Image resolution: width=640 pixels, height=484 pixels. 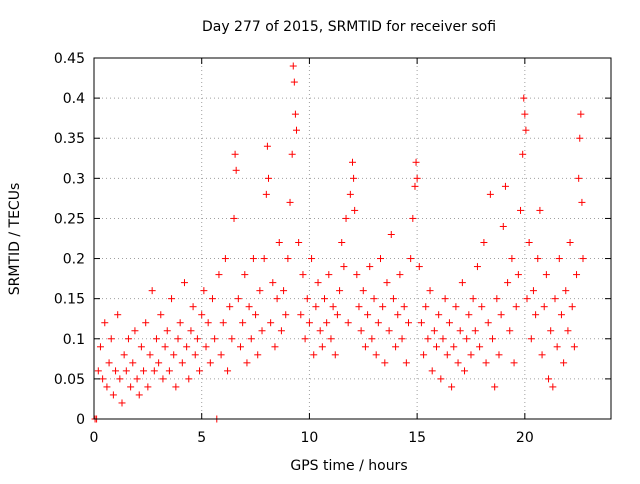 I want to click on x-tick-label: 0, so click(x=94, y=438).